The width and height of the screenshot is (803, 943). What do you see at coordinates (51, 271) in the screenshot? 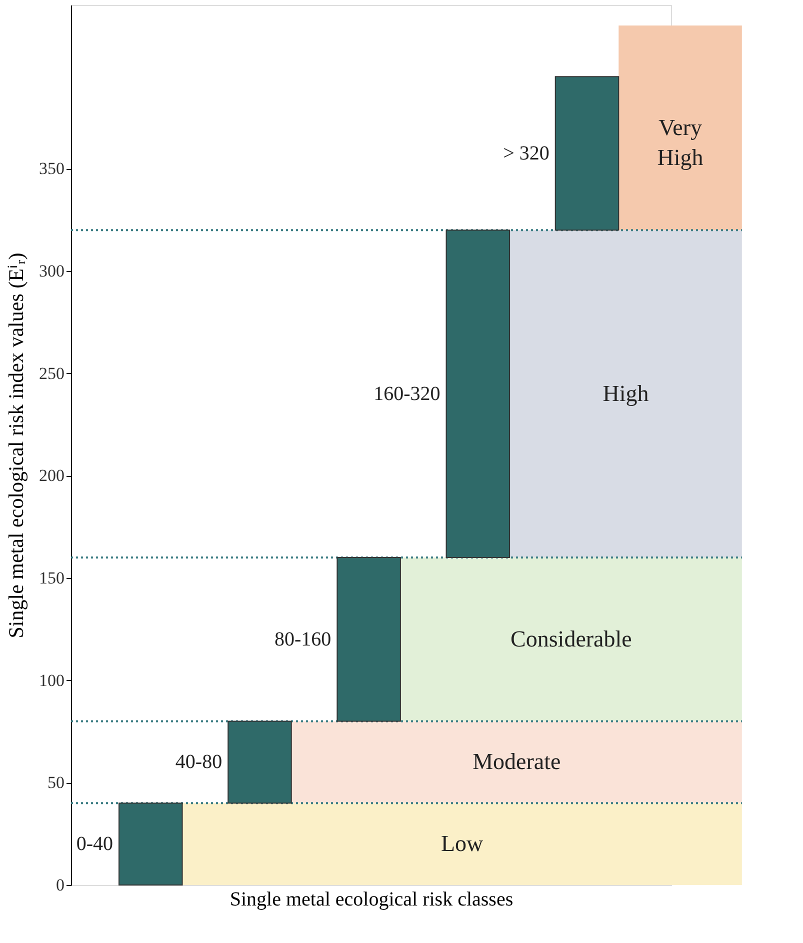
I see `y-tick-label: 300` at bounding box center [51, 271].